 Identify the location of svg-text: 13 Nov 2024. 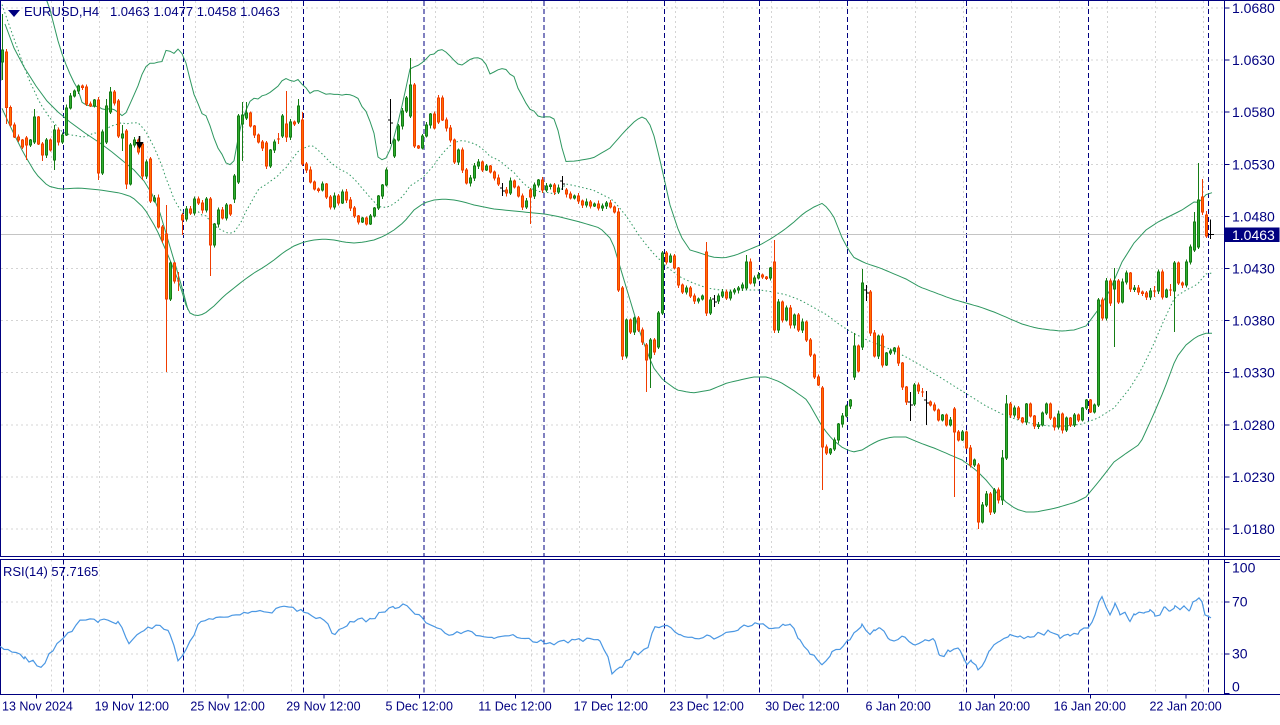
(37, 707).